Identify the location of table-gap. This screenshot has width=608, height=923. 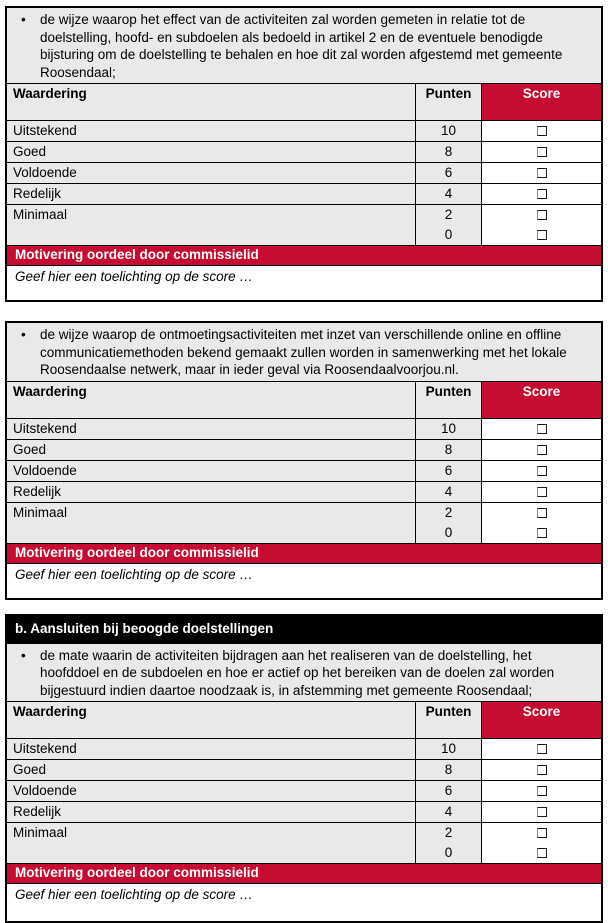
(304, 607).